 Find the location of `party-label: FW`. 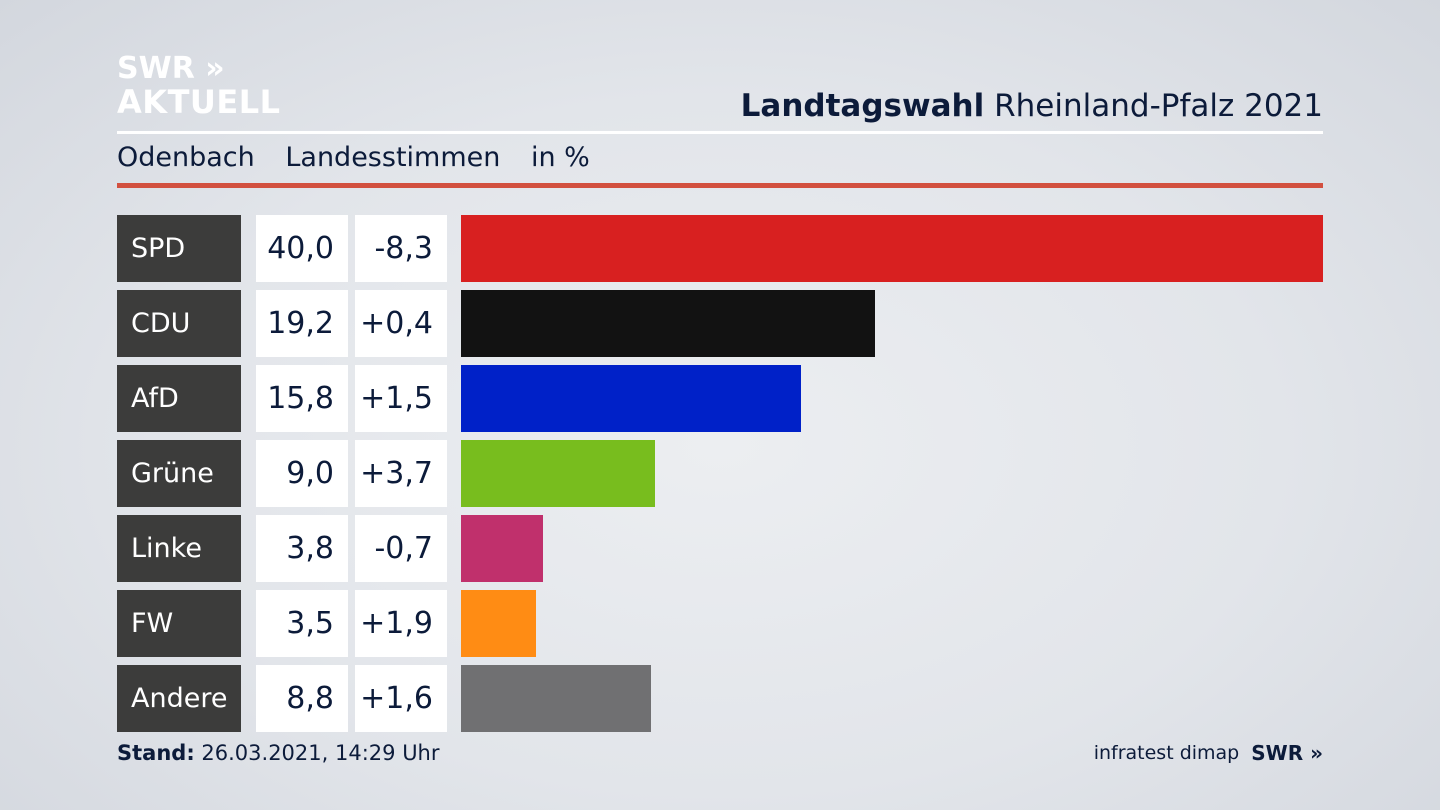

party-label: FW is located at coordinates (179, 623).